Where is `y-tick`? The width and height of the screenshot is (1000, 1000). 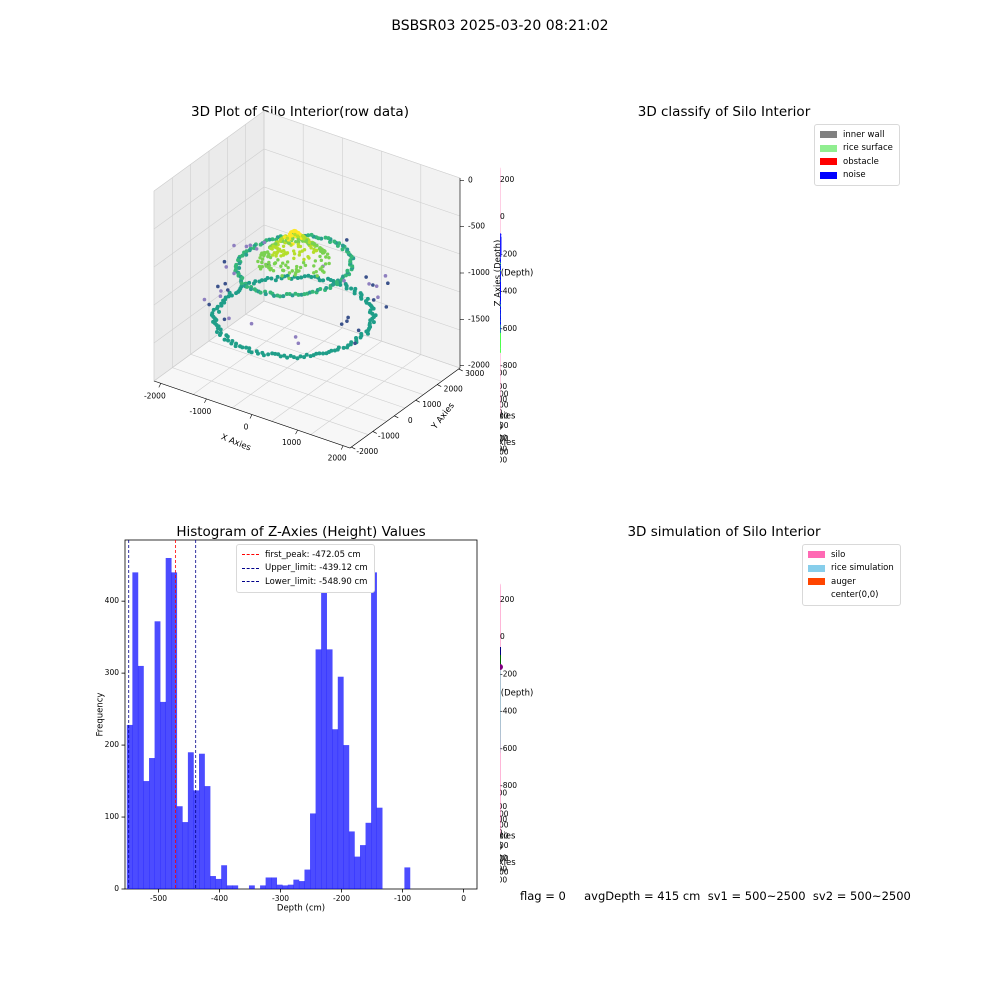
y-tick is located at coordinates (460, 370).